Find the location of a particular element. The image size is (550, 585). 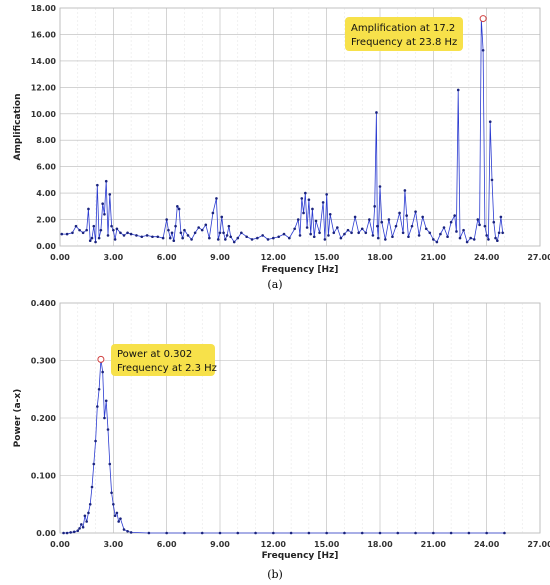

y-tick-label: 0.00 is located at coordinates (46, 533).